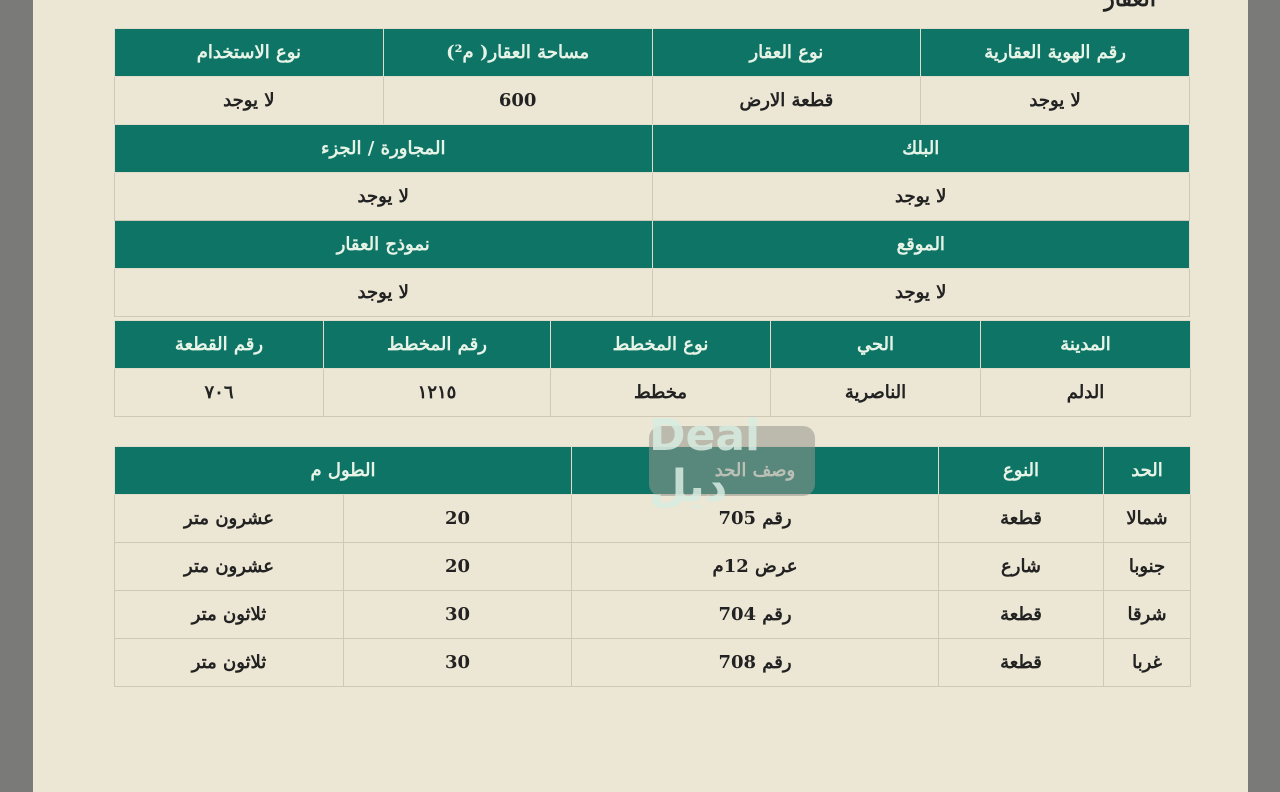 The image size is (1280, 792). What do you see at coordinates (1021, 566) in the screenshot?
I see `type-cell: شارع` at bounding box center [1021, 566].